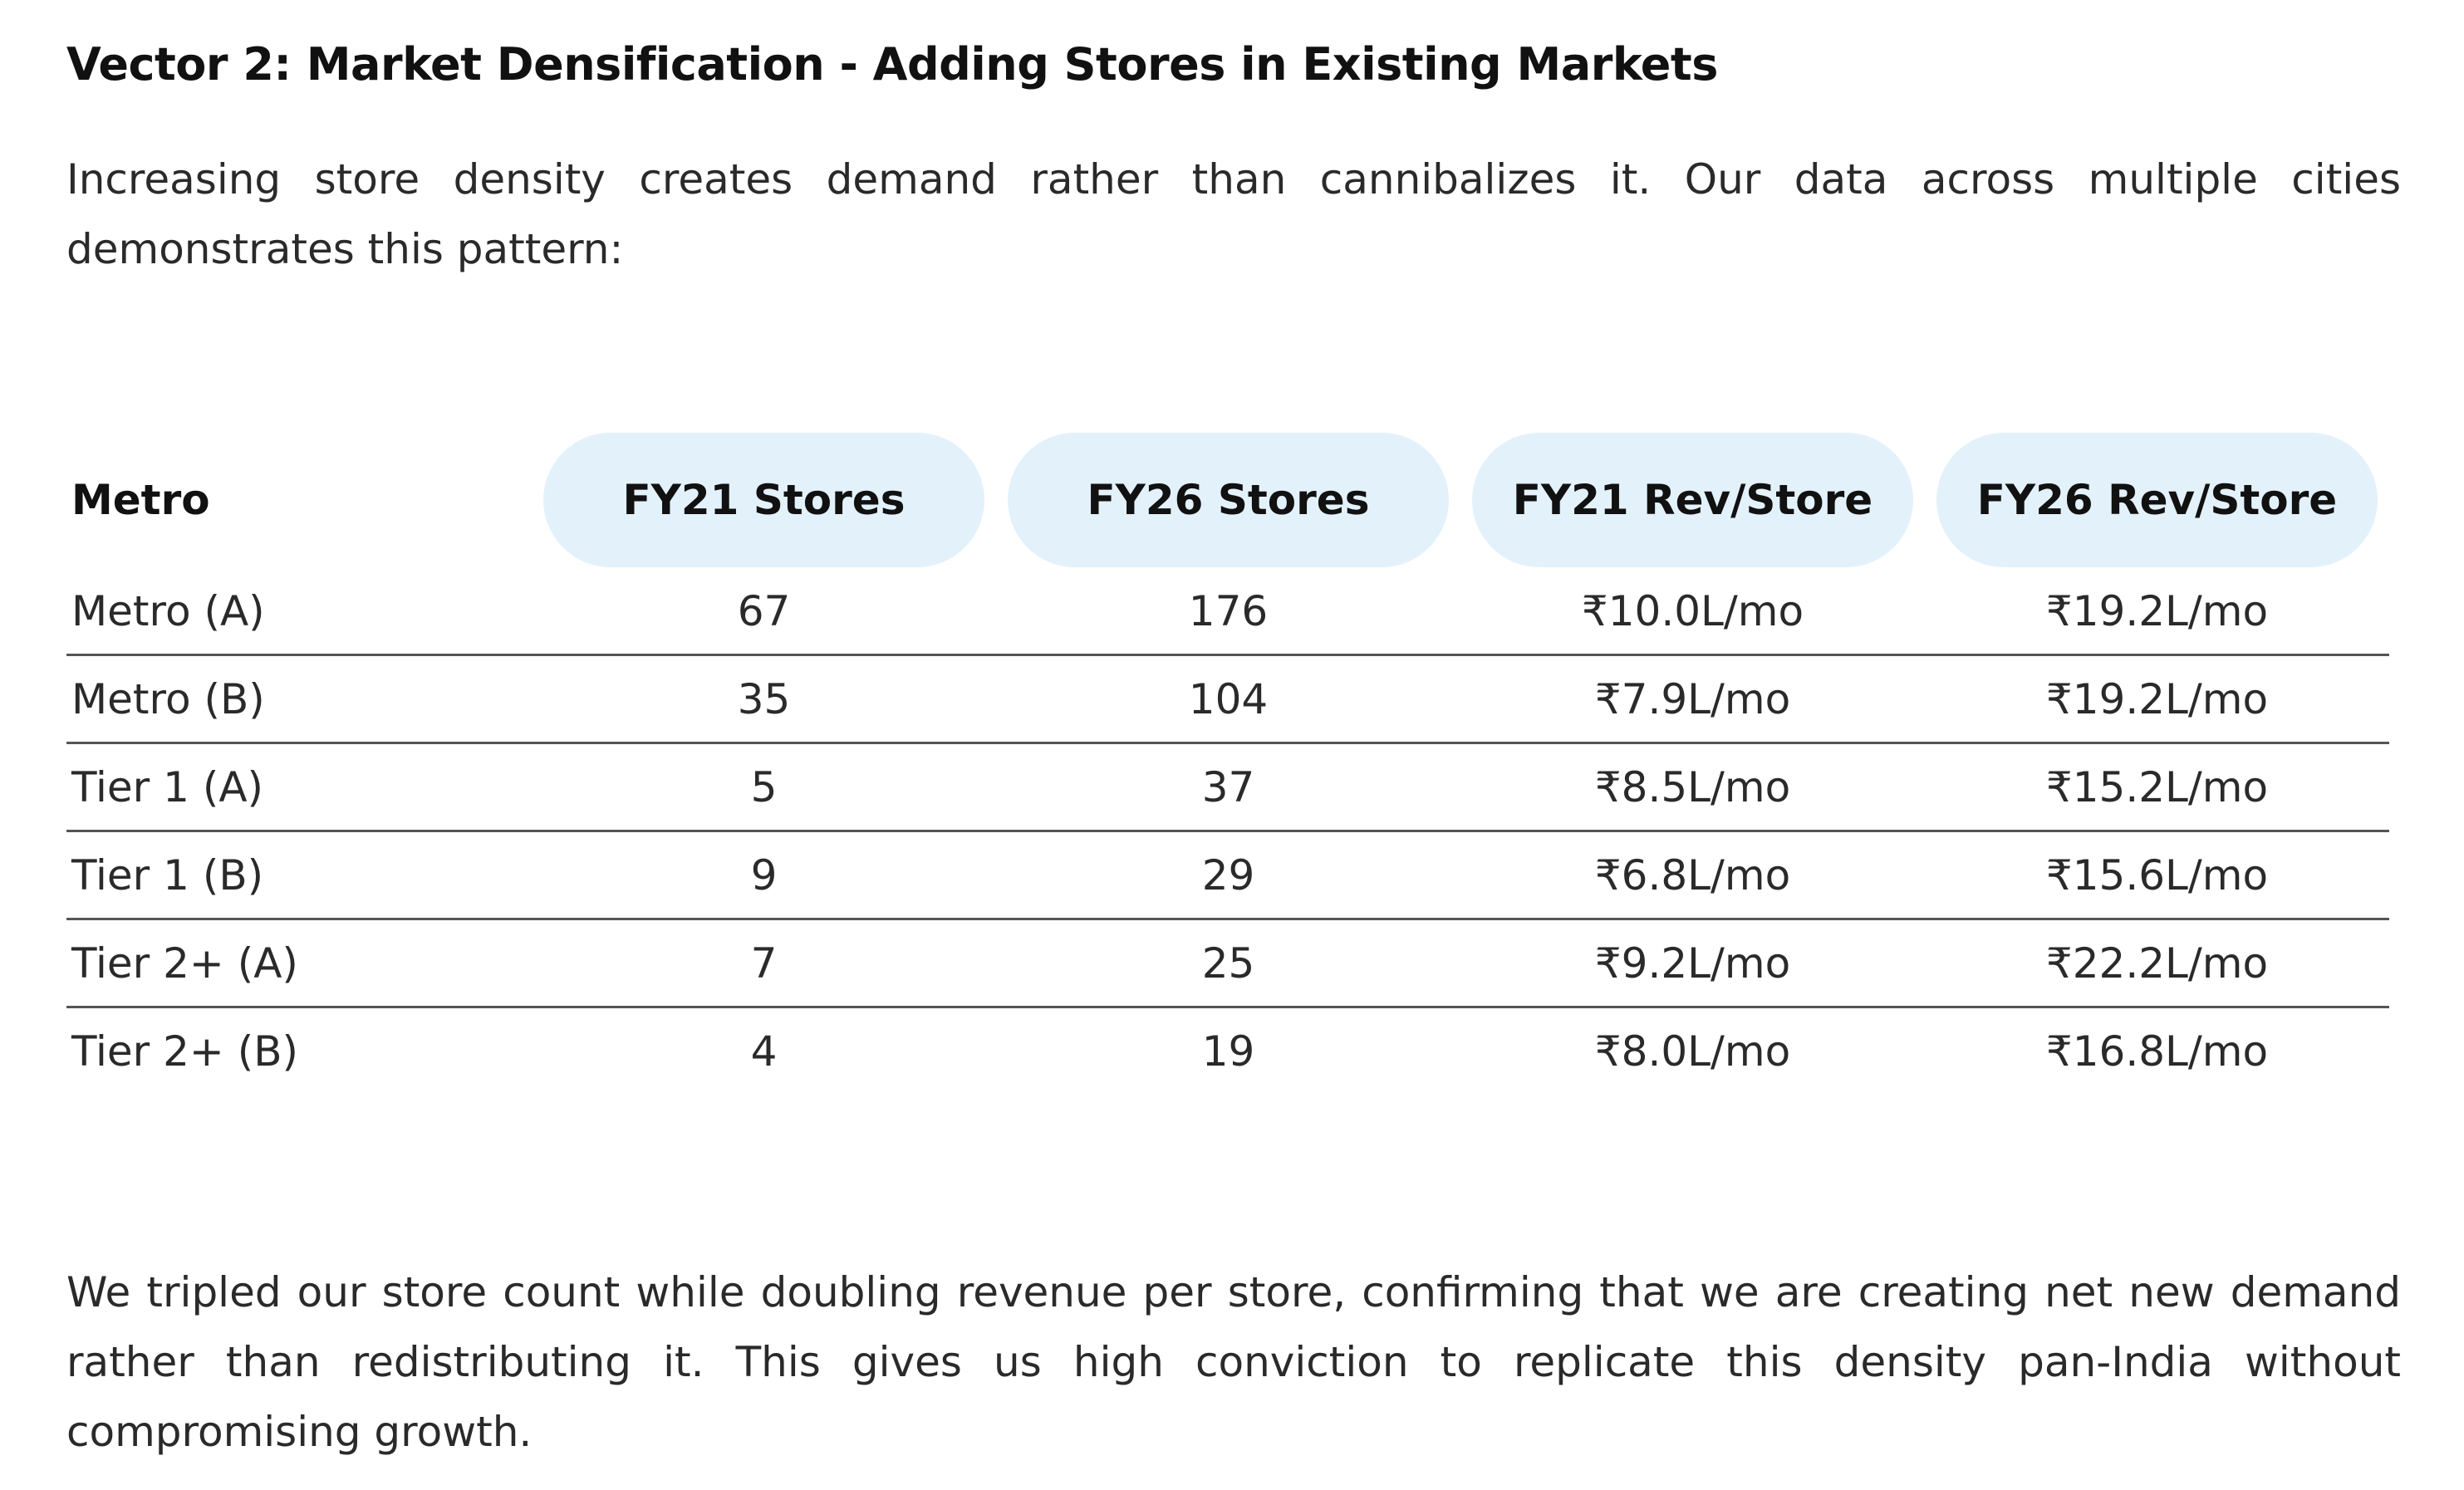 The height and width of the screenshot is (1490, 2464). I want to click on header-pill: FY26 Rev/Store, so click(2157, 500).